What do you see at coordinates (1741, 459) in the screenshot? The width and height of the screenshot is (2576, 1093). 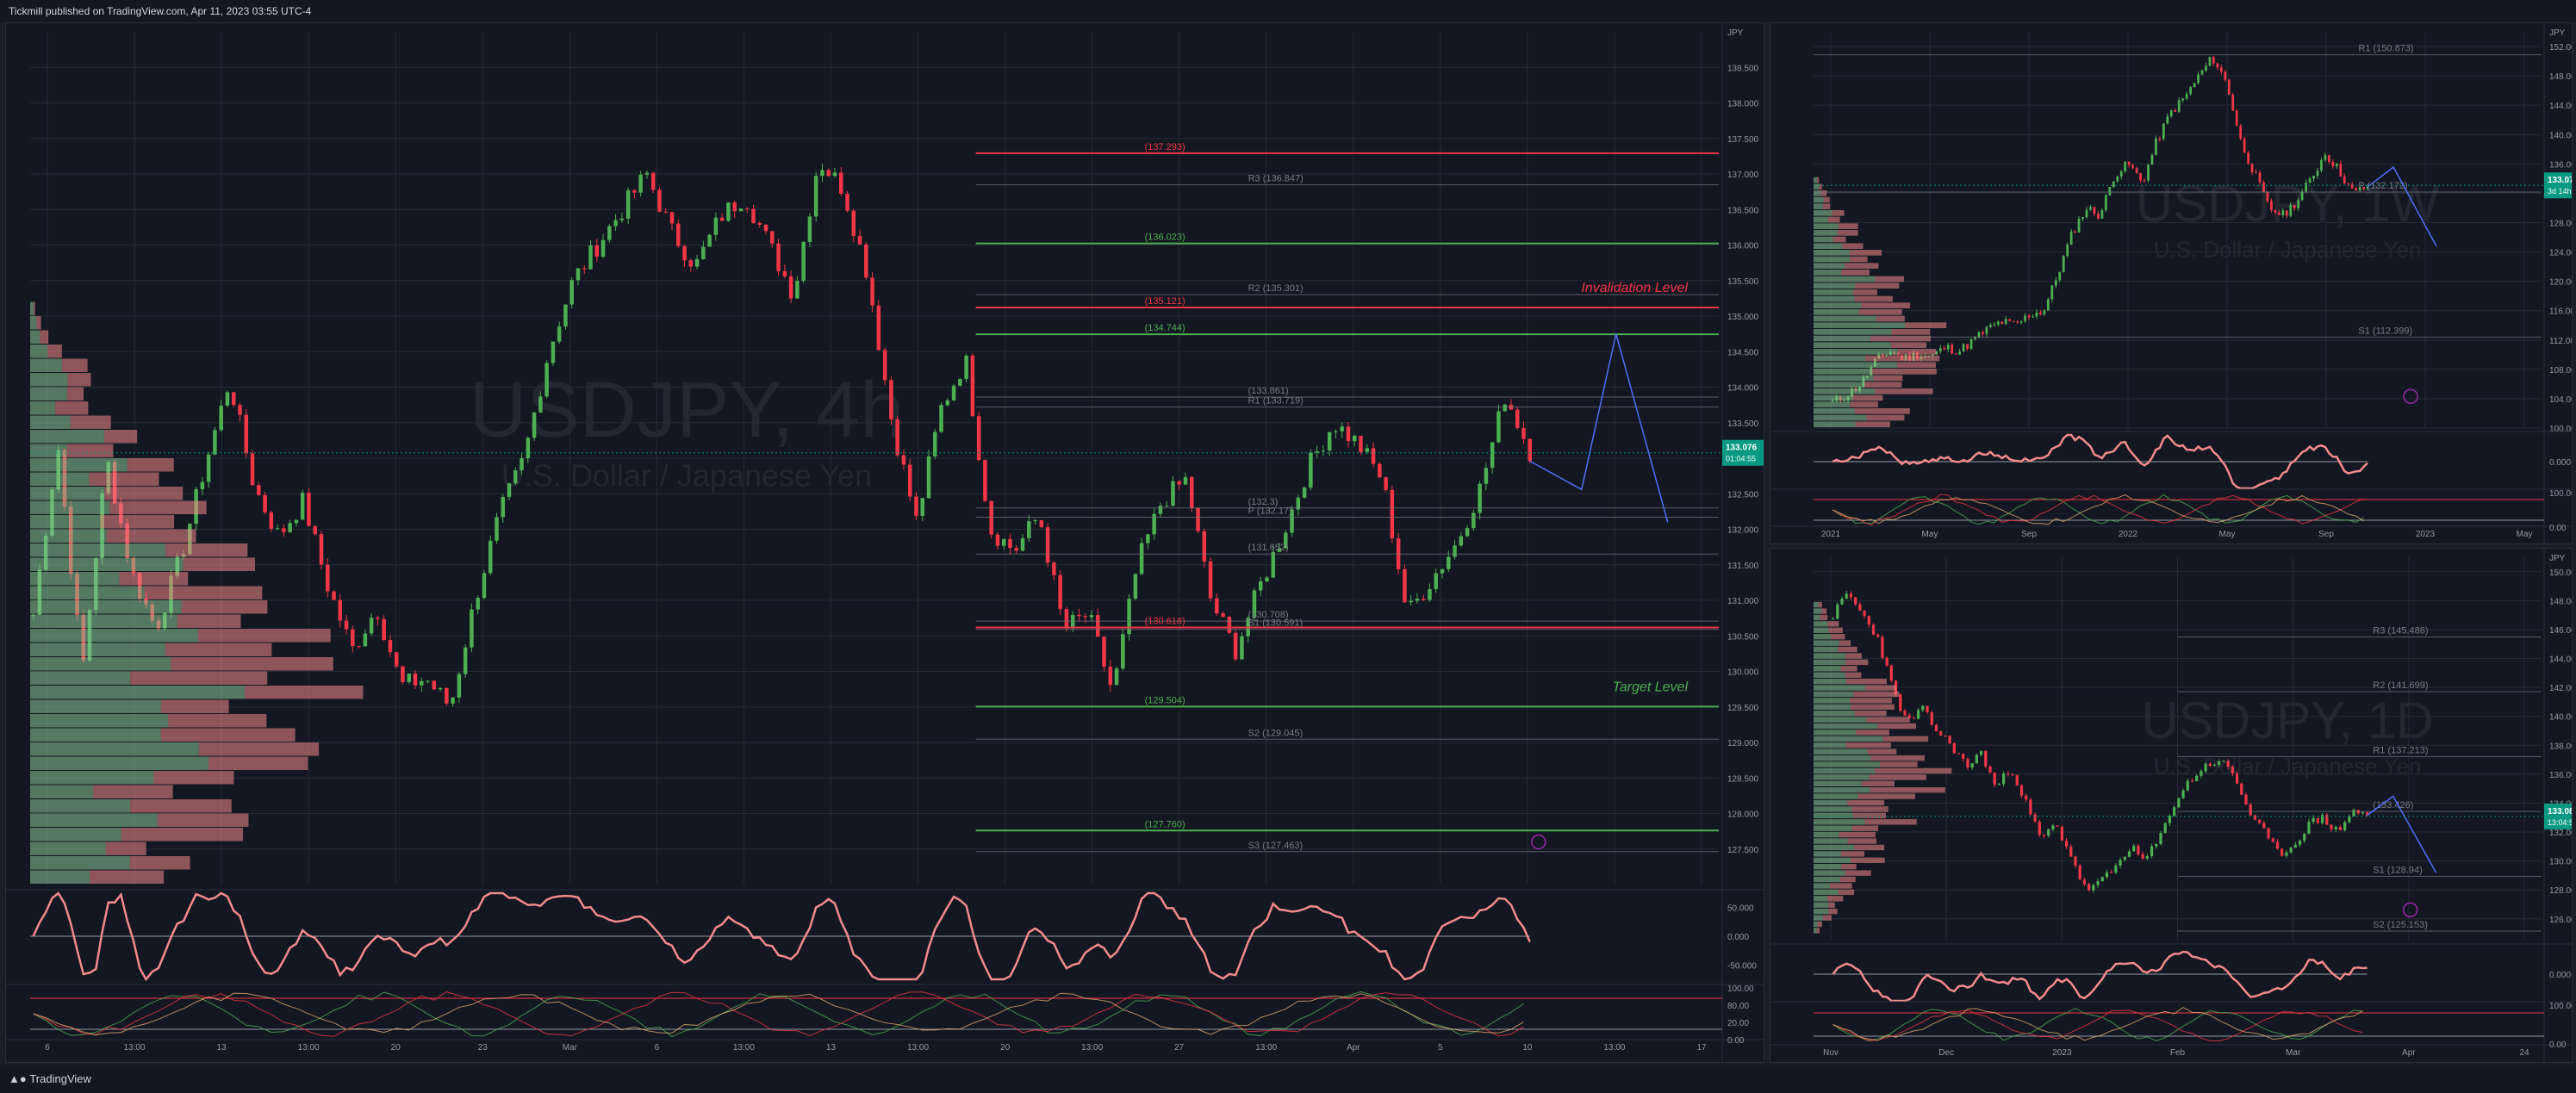 I see `last-price-countdown: 01:04:55` at bounding box center [1741, 459].